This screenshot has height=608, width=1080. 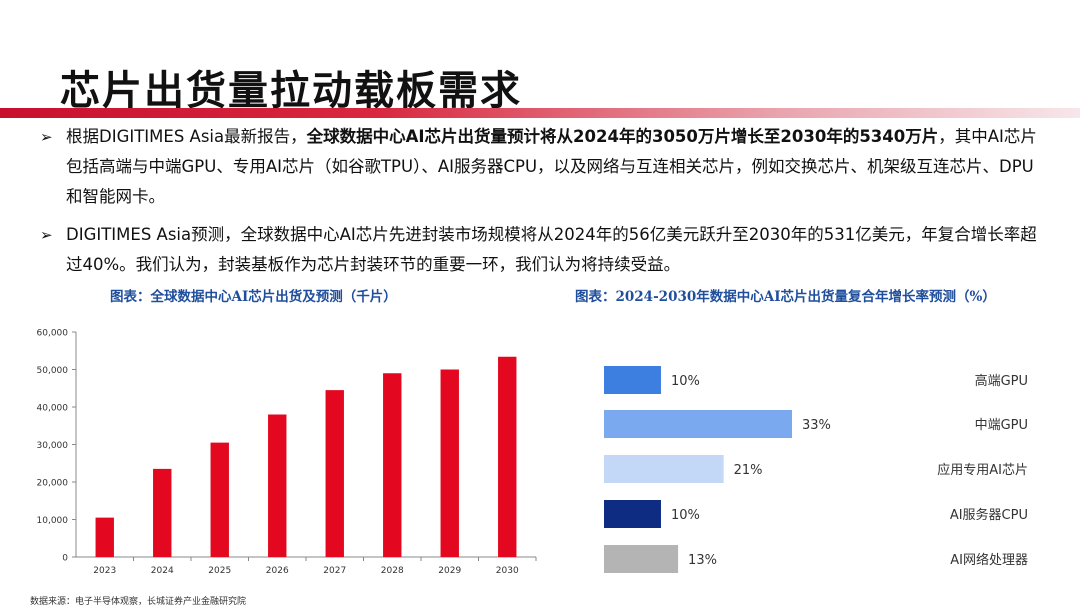 What do you see at coordinates (816, 425) in the screenshot?
I see `hbar-value-label: 33%` at bounding box center [816, 425].